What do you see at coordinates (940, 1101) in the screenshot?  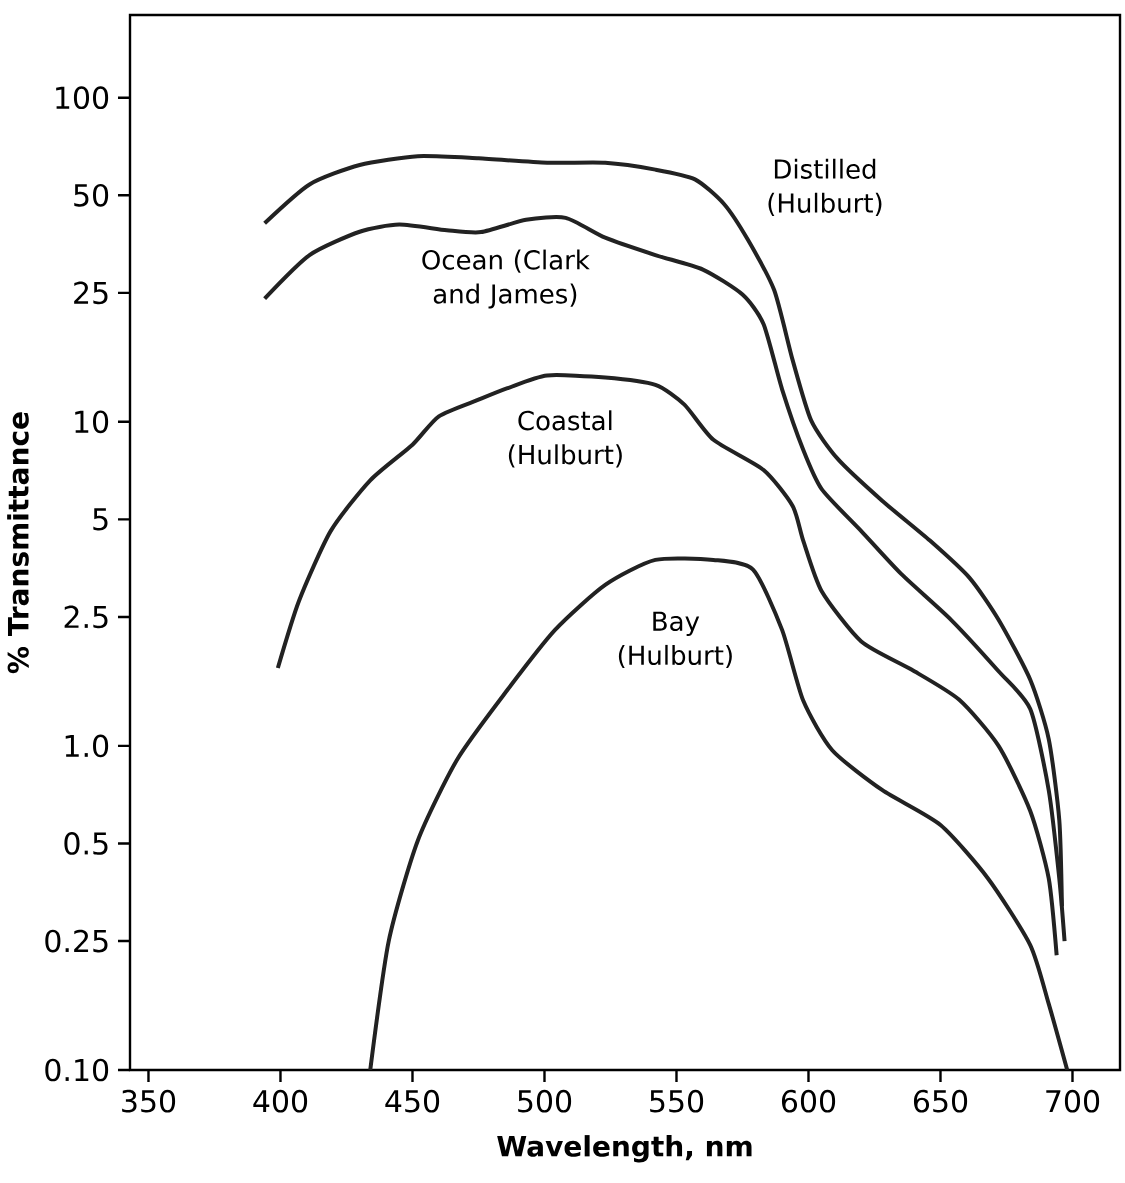 I see `x-tick-label: 650` at bounding box center [940, 1101].